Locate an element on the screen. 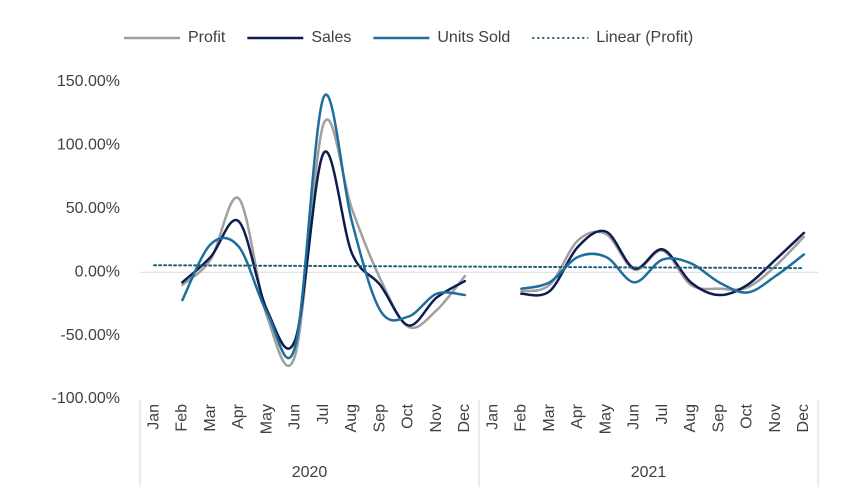 The image size is (853, 502). y-tick-label: 150.00% is located at coordinates (88, 81).